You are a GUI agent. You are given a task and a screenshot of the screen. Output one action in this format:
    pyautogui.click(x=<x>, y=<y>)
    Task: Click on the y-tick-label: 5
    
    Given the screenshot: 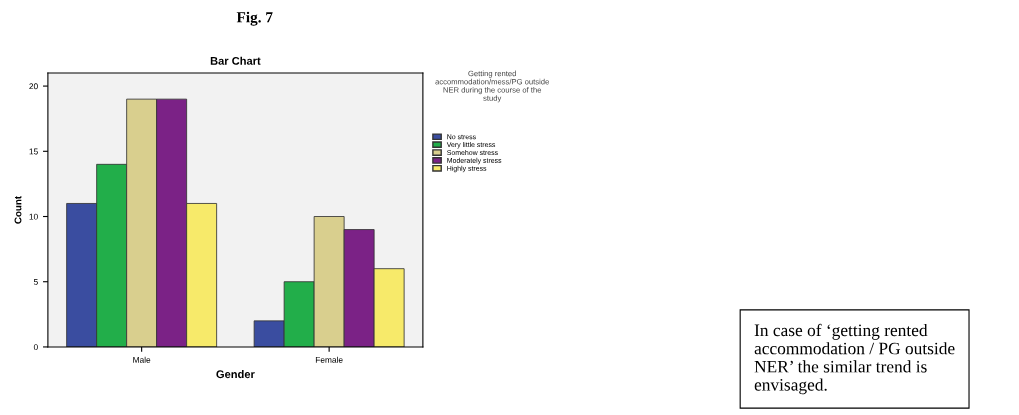 What is the action you would take?
    pyautogui.click(x=35, y=282)
    